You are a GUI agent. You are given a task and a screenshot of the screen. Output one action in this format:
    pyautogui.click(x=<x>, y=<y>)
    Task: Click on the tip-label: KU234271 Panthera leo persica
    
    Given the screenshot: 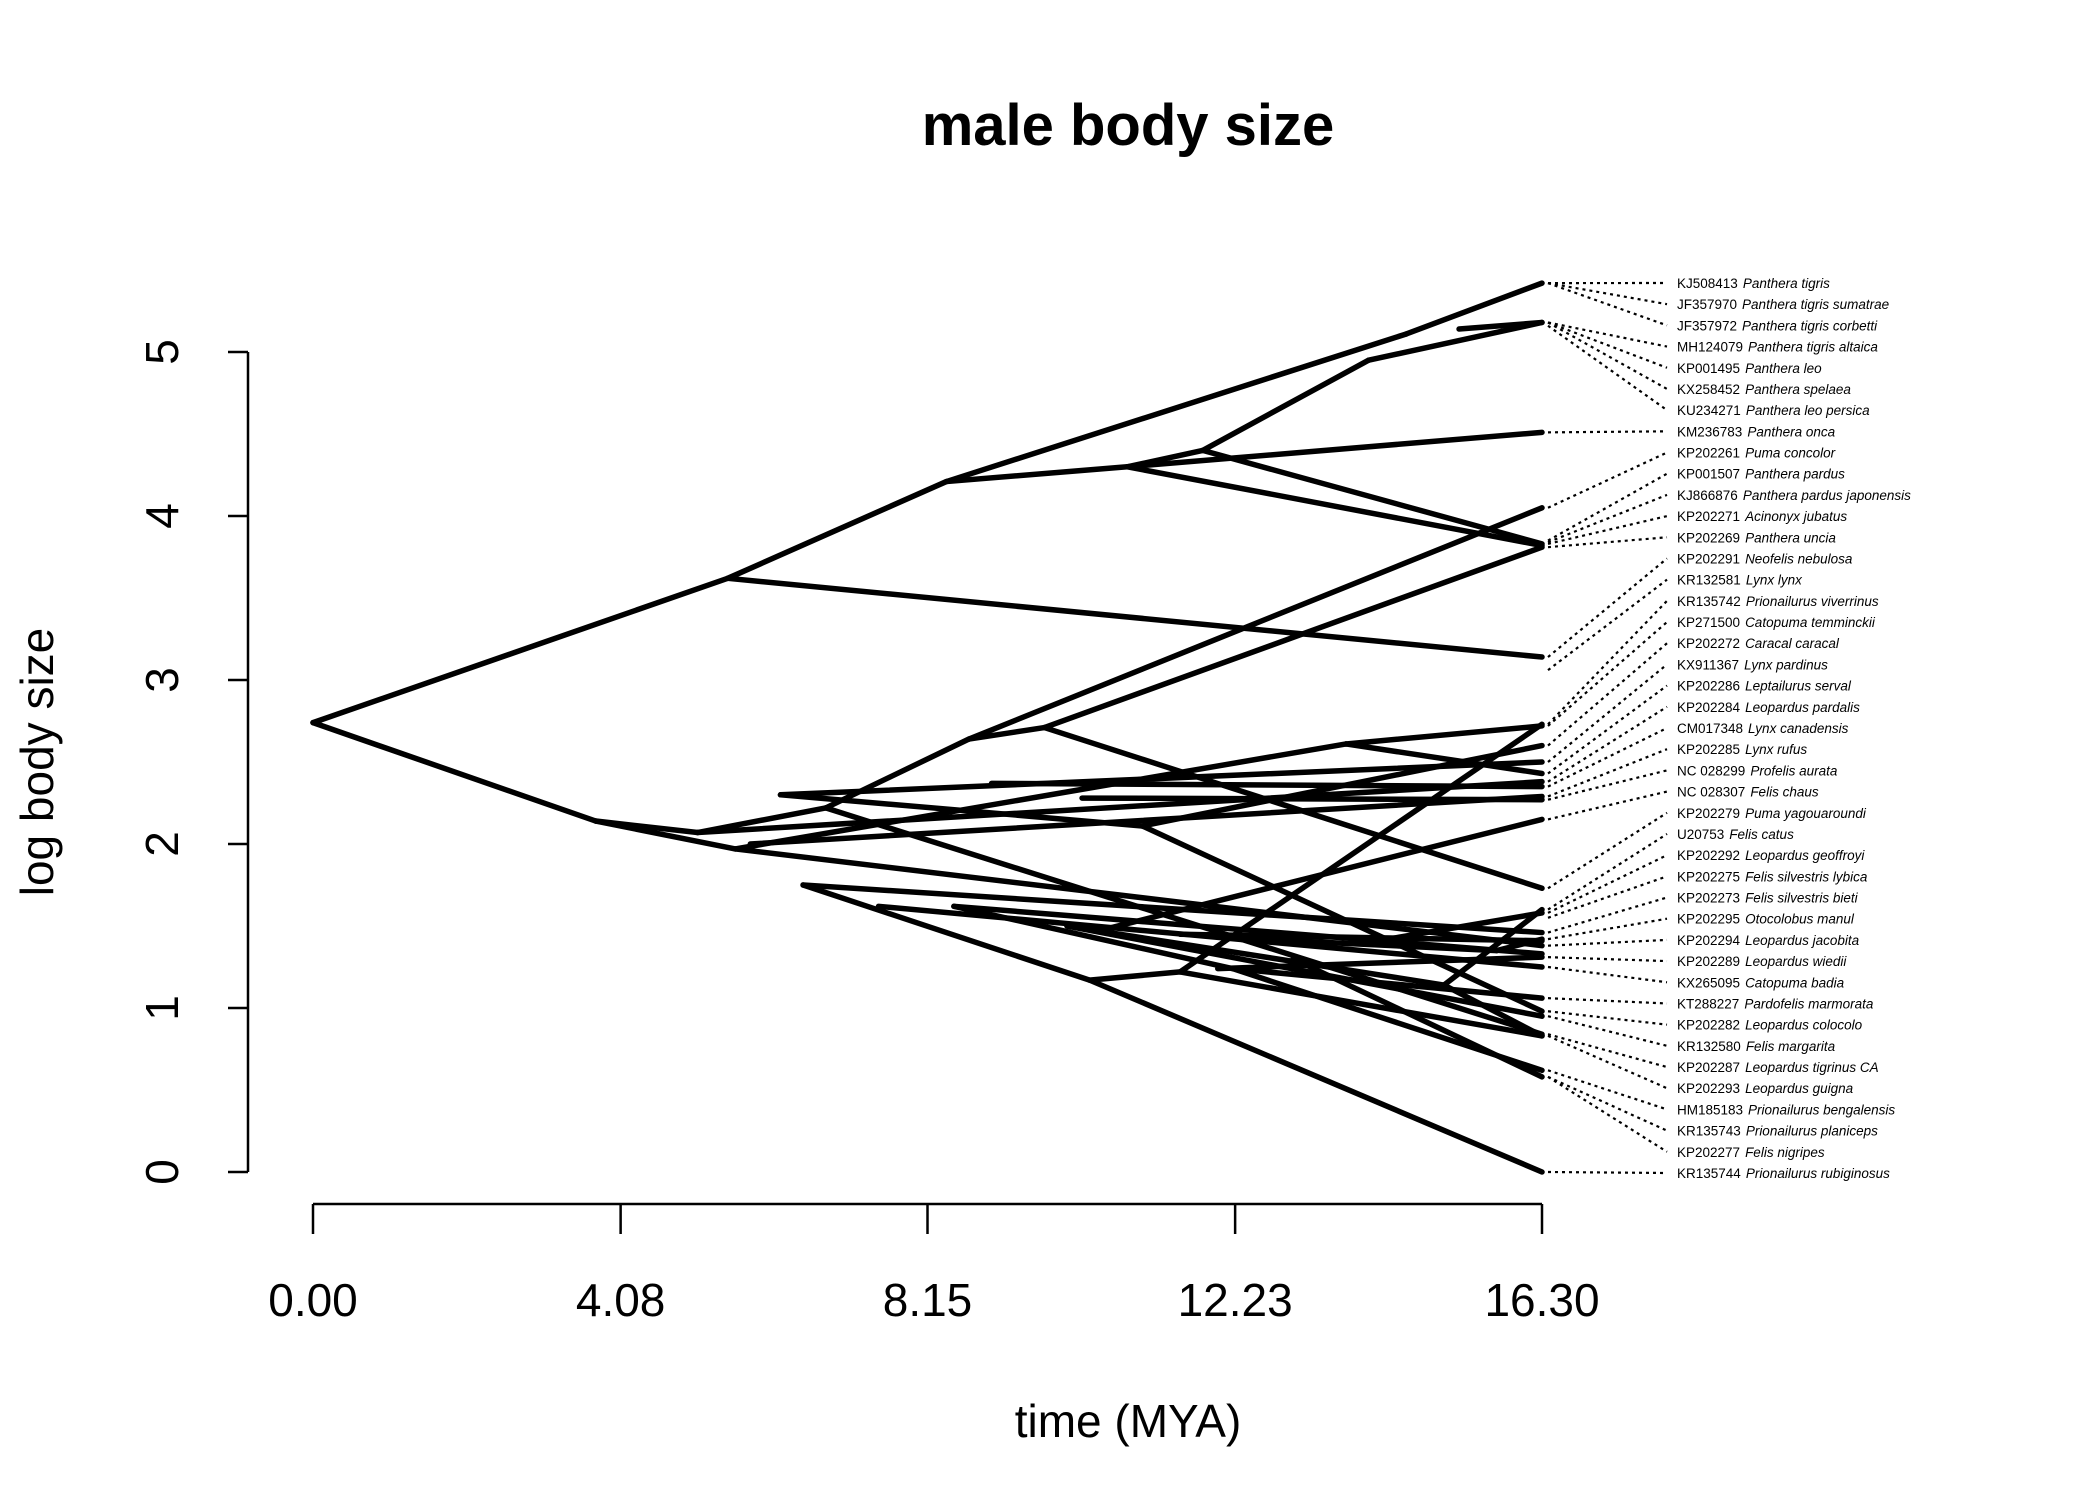 What is the action you would take?
    pyautogui.click(x=1773, y=410)
    